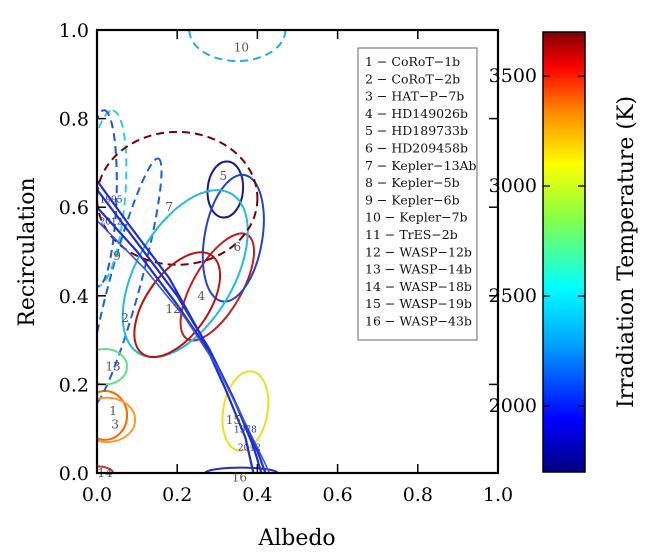 This screenshot has height=559, width=657. Describe the element at coordinates (418, 251) in the screenshot. I see `legend-entry: 12 − WASP−12b` at that location.